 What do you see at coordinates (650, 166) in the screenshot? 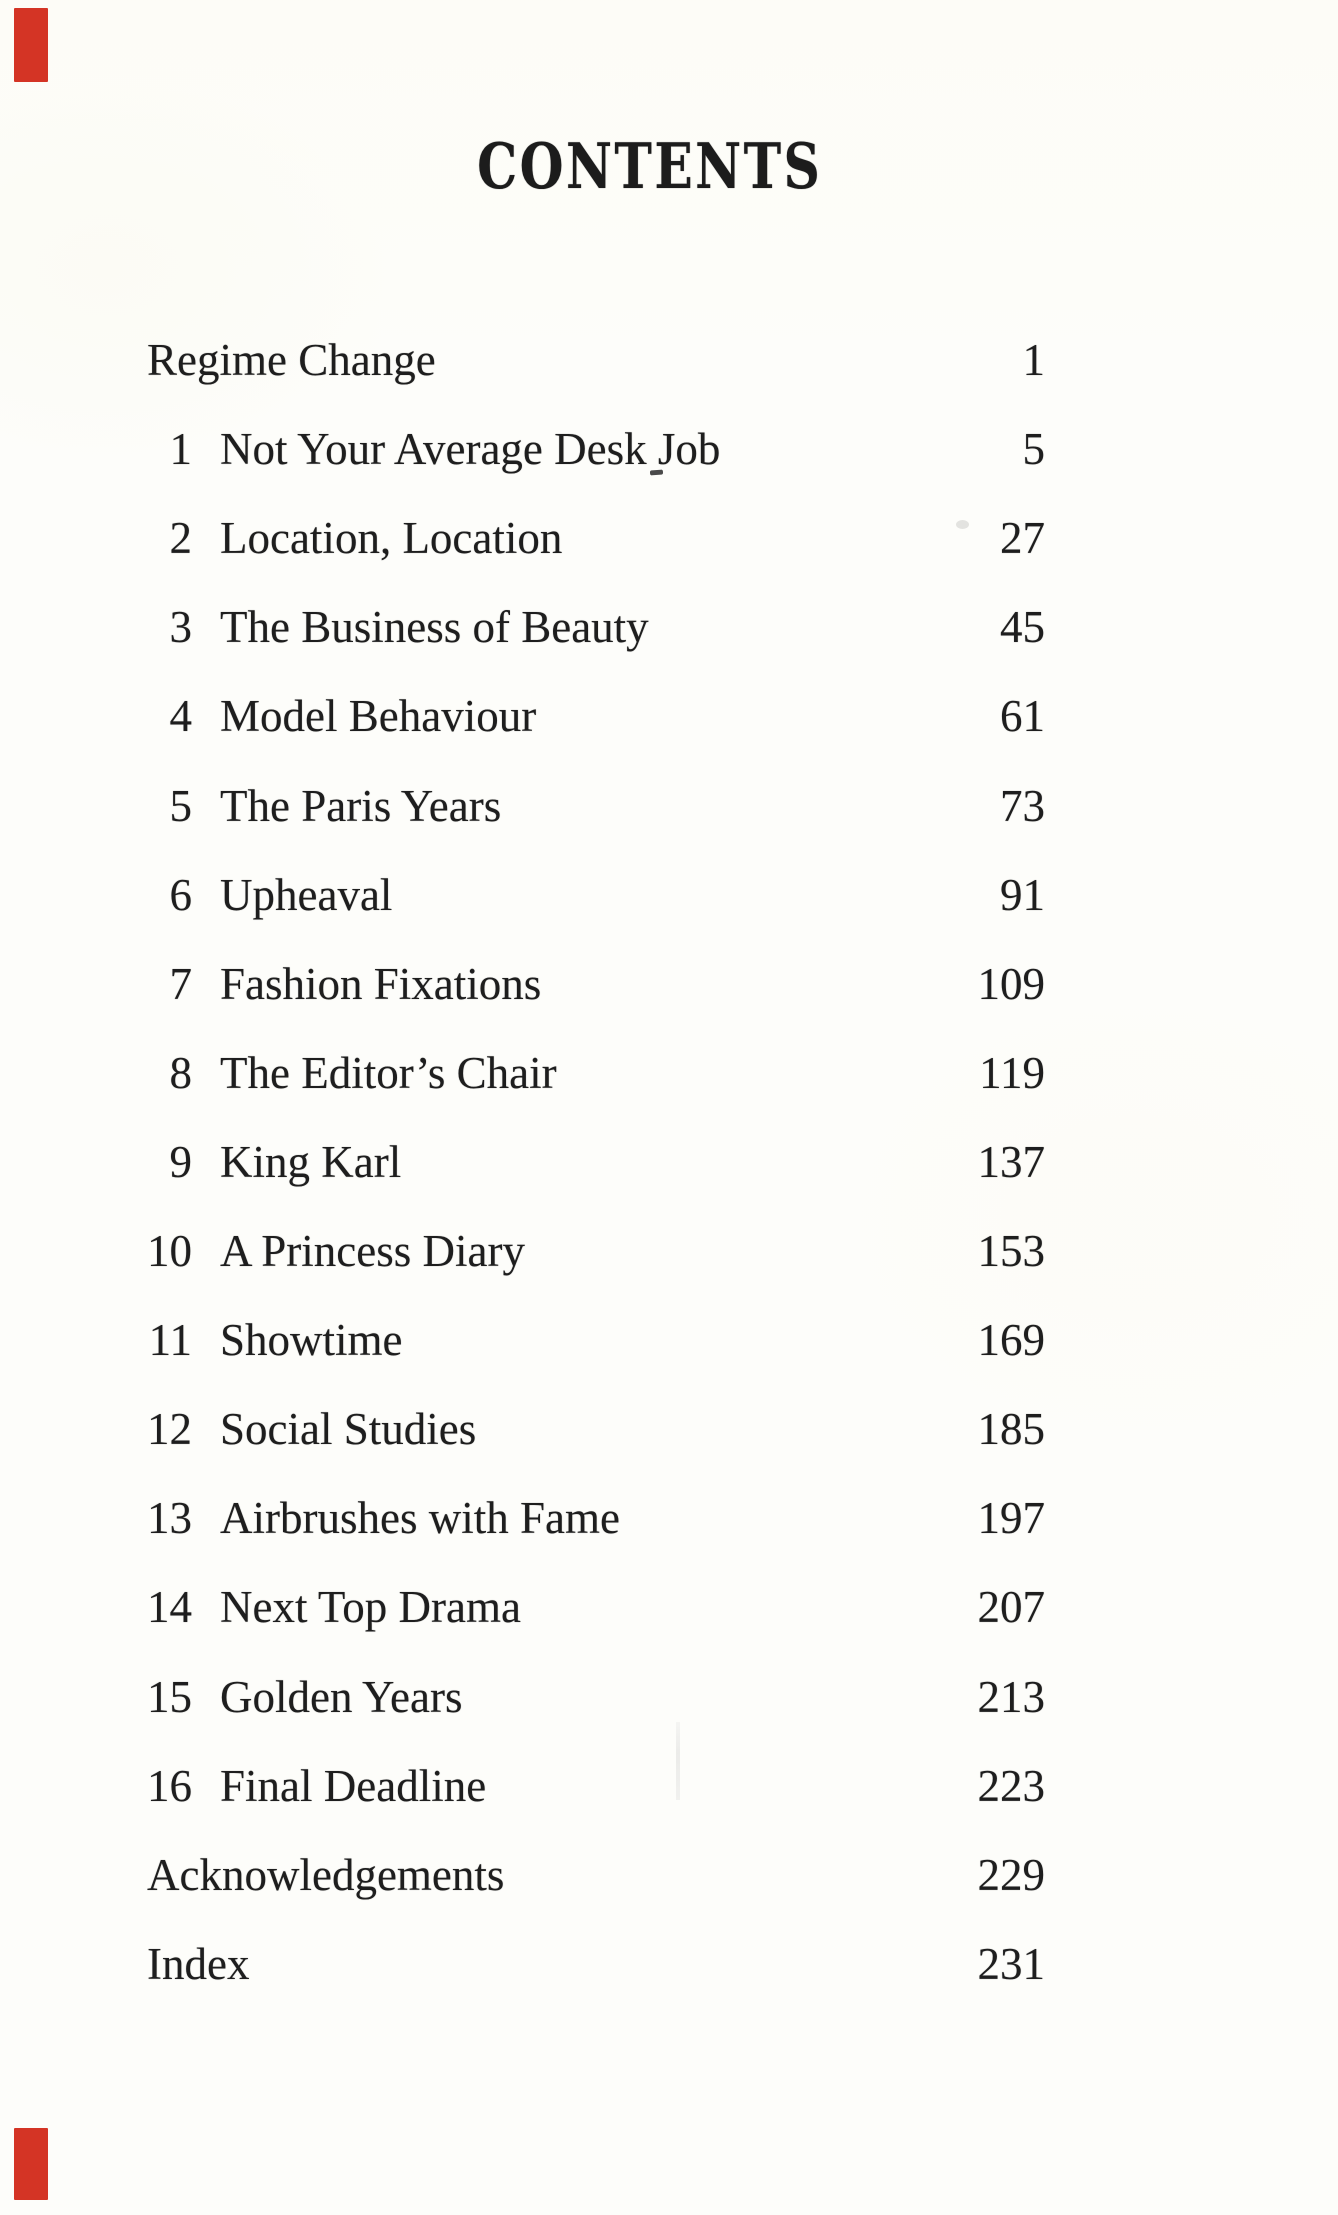
I see `contents-heading-text: CONTENTS` at bounding box center [650, 166].